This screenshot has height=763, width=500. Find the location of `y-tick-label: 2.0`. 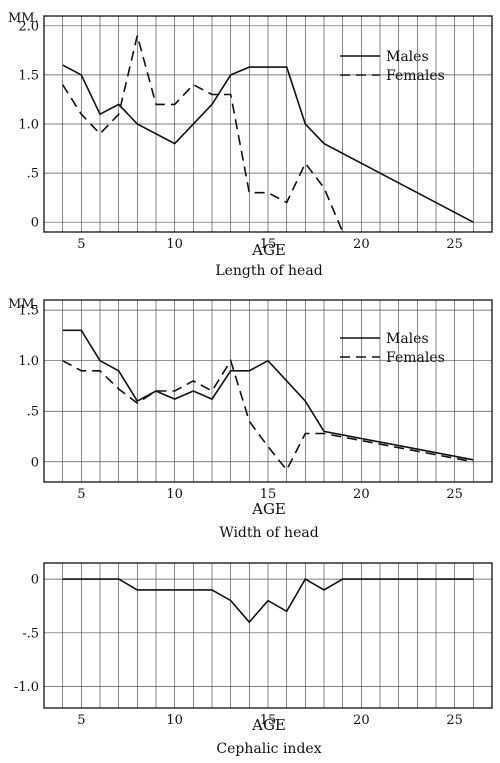

y-tick-label: 2.0 is located at coordinates (28, 26).